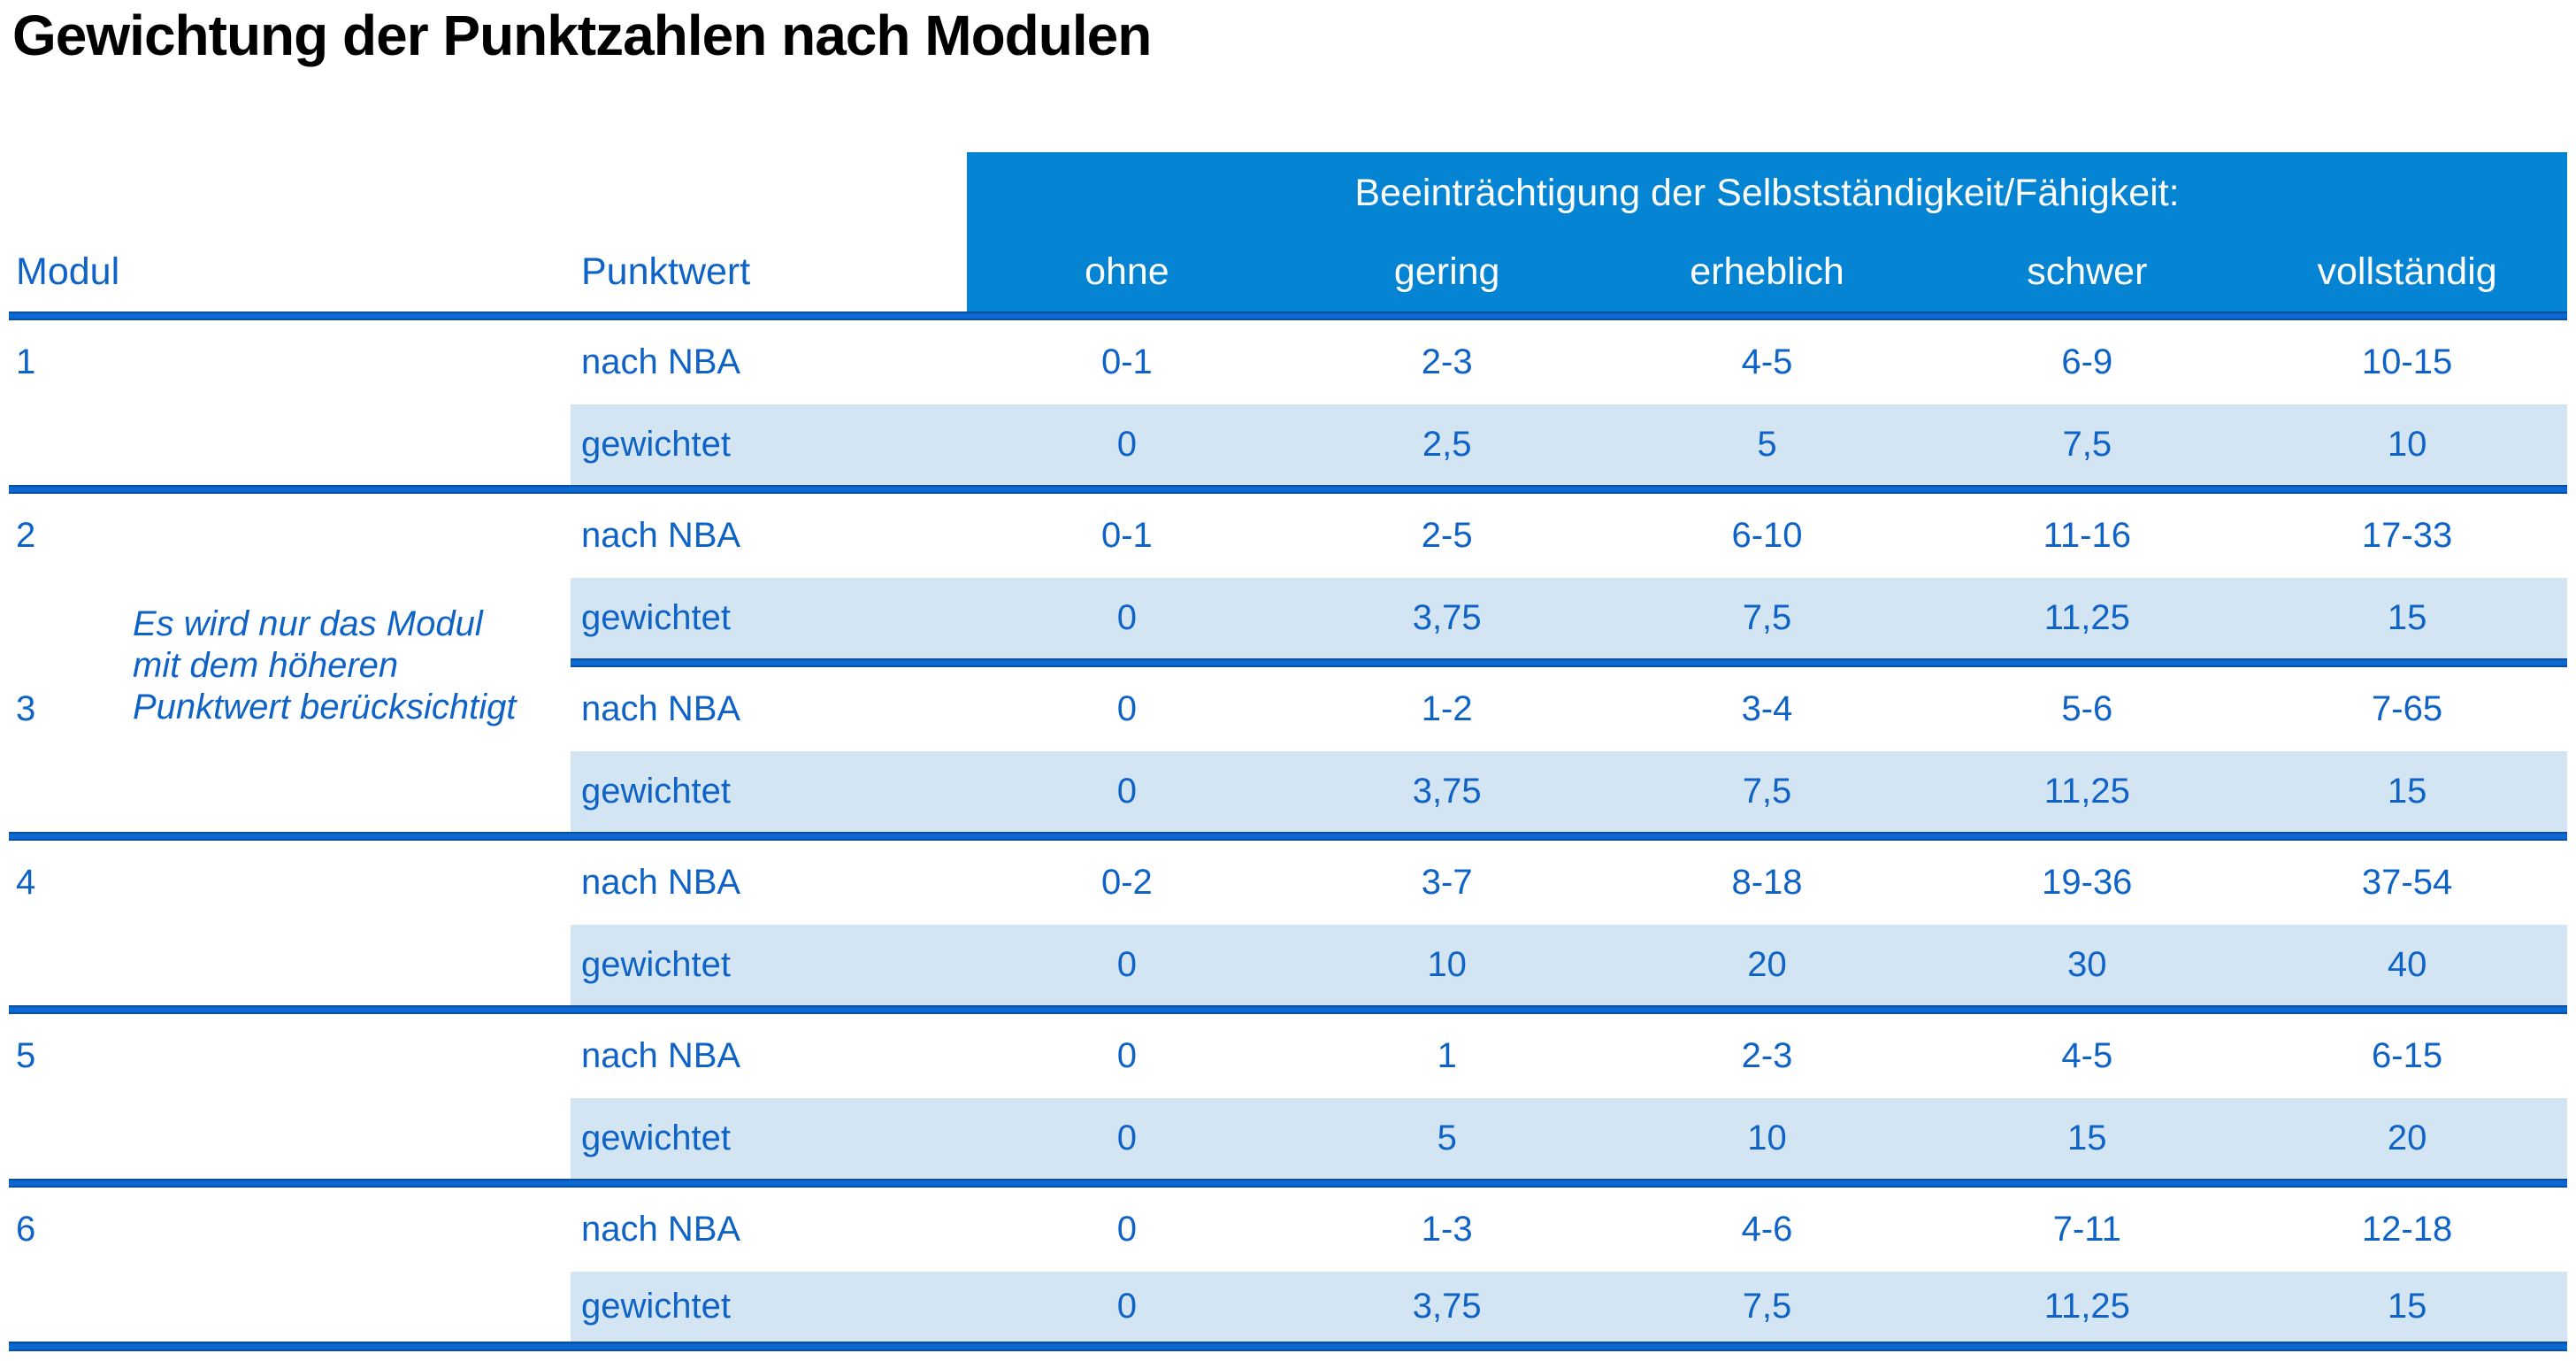 The image size is (2576, 1361). What do you see at coordinates (1288, 1056) in the screenshot?
I see `table-row: 5 nach NBA 0 1 2-3 4-5 6-15` at bounding box center [1288, 1056].